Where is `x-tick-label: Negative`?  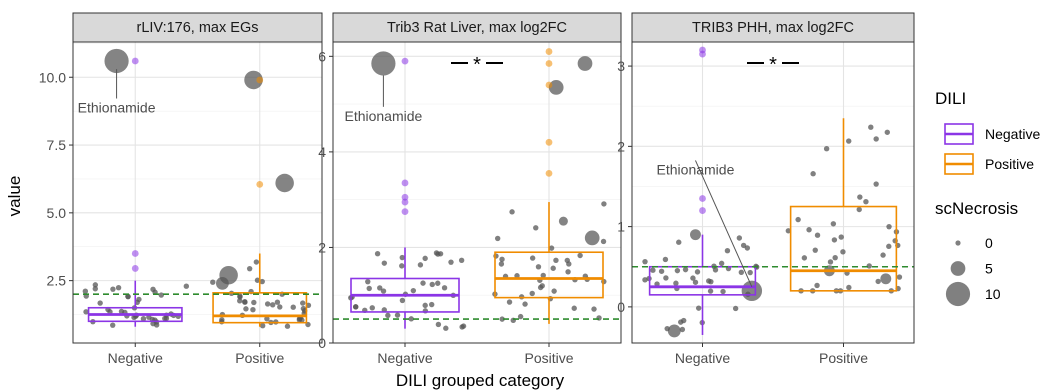 x-tick-label: Negative is located at coordinates (702, 358).